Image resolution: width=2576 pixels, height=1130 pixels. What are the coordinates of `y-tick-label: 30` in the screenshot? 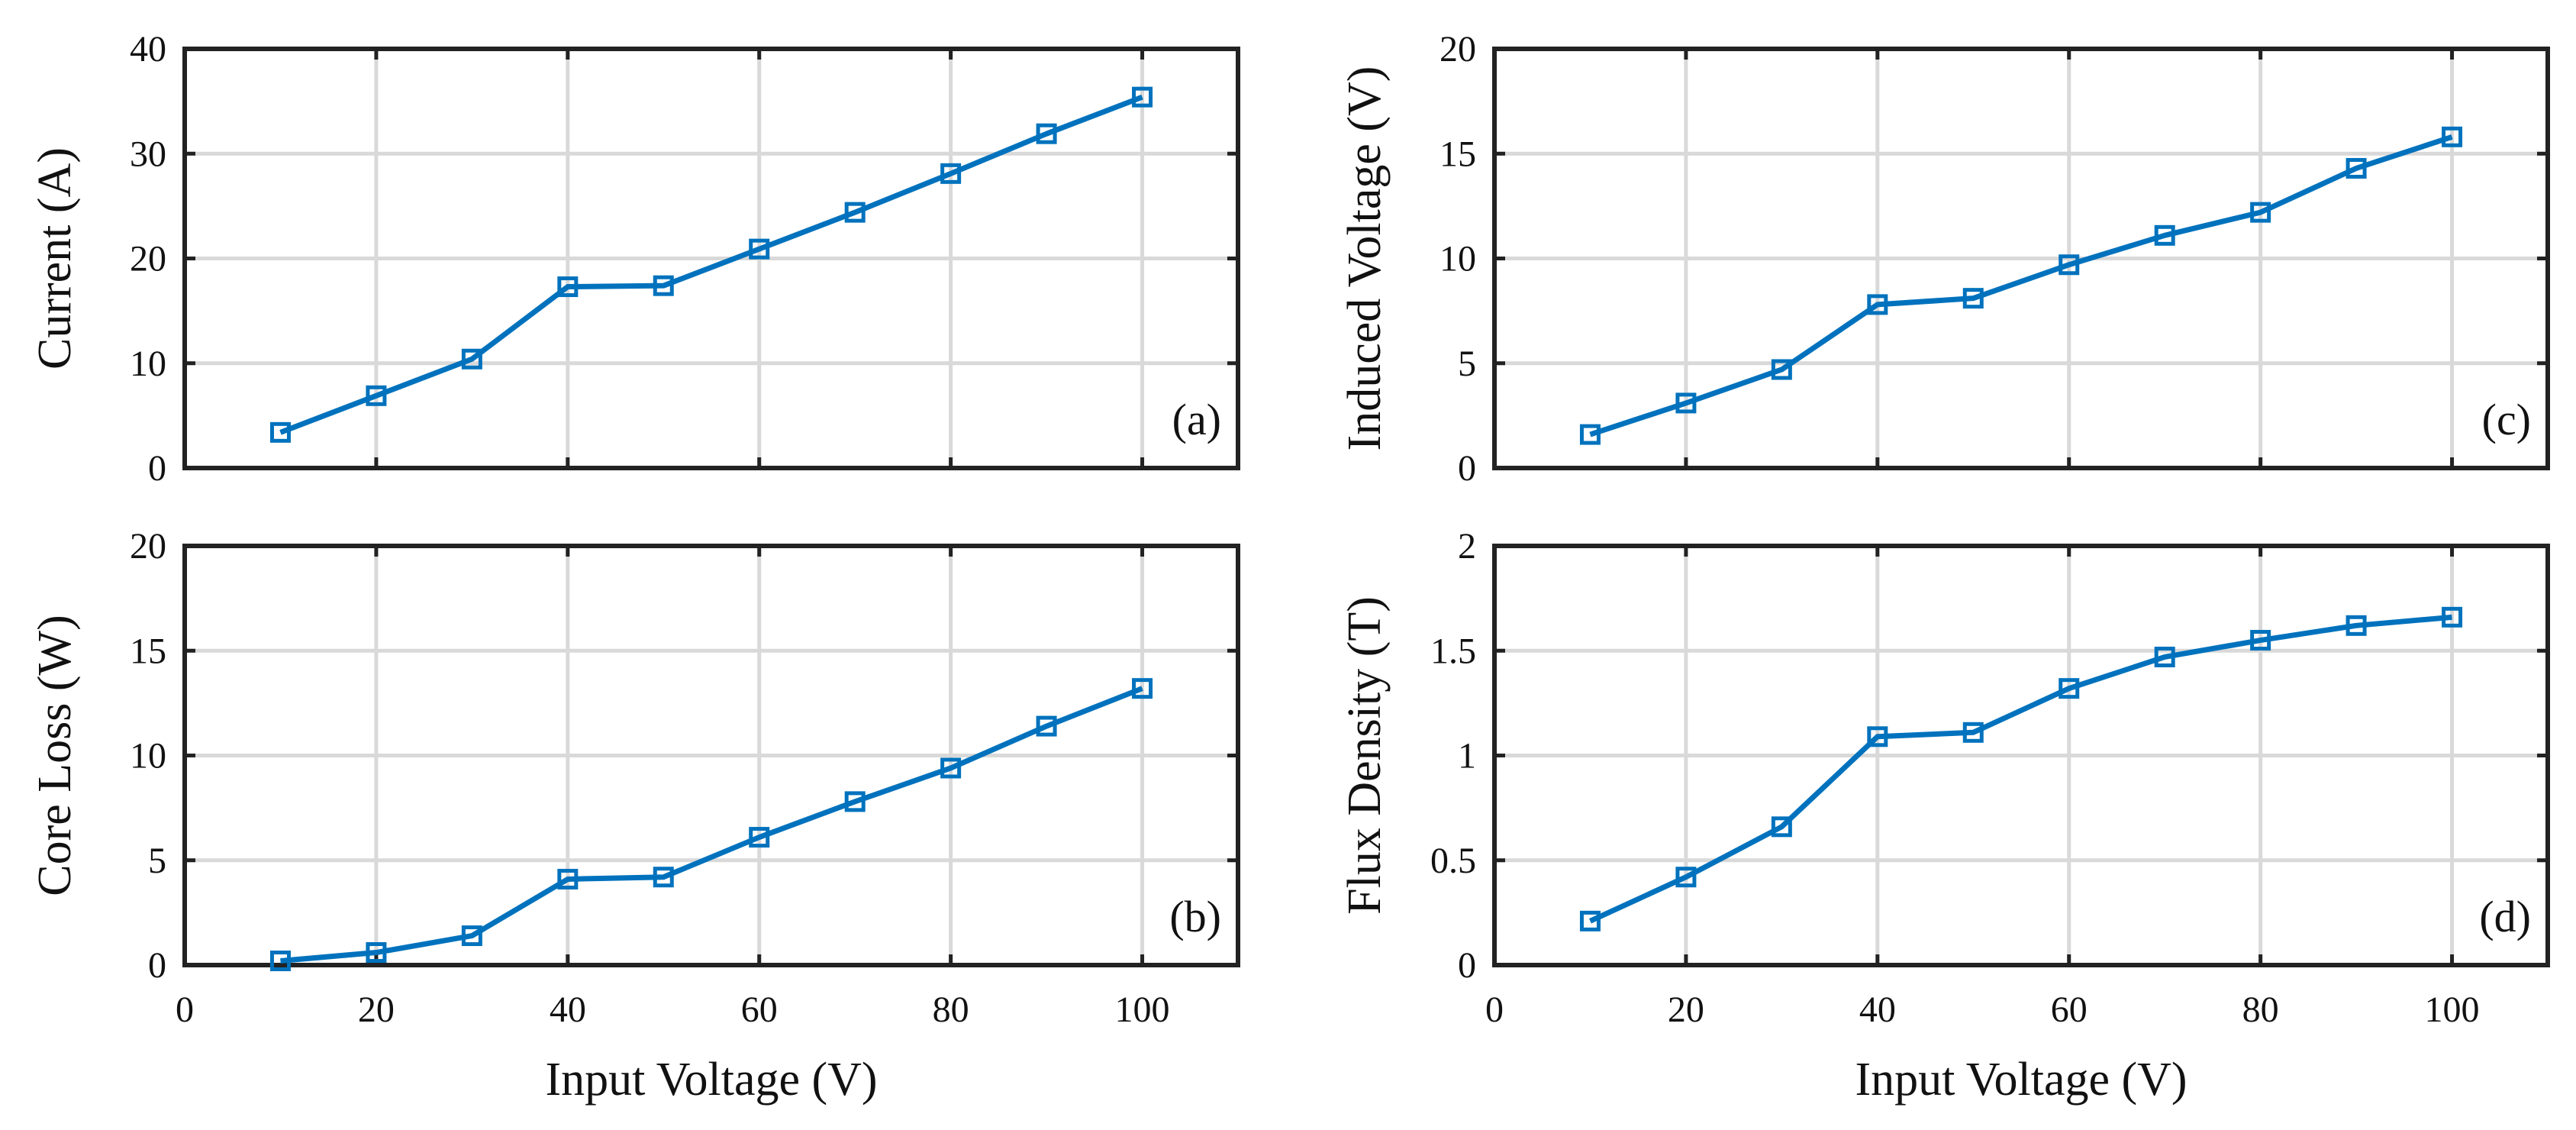 It's located at (148, 154).